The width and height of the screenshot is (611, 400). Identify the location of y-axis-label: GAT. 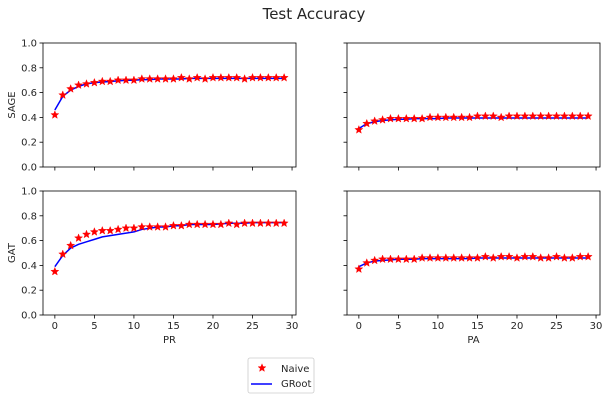
(12, 252).